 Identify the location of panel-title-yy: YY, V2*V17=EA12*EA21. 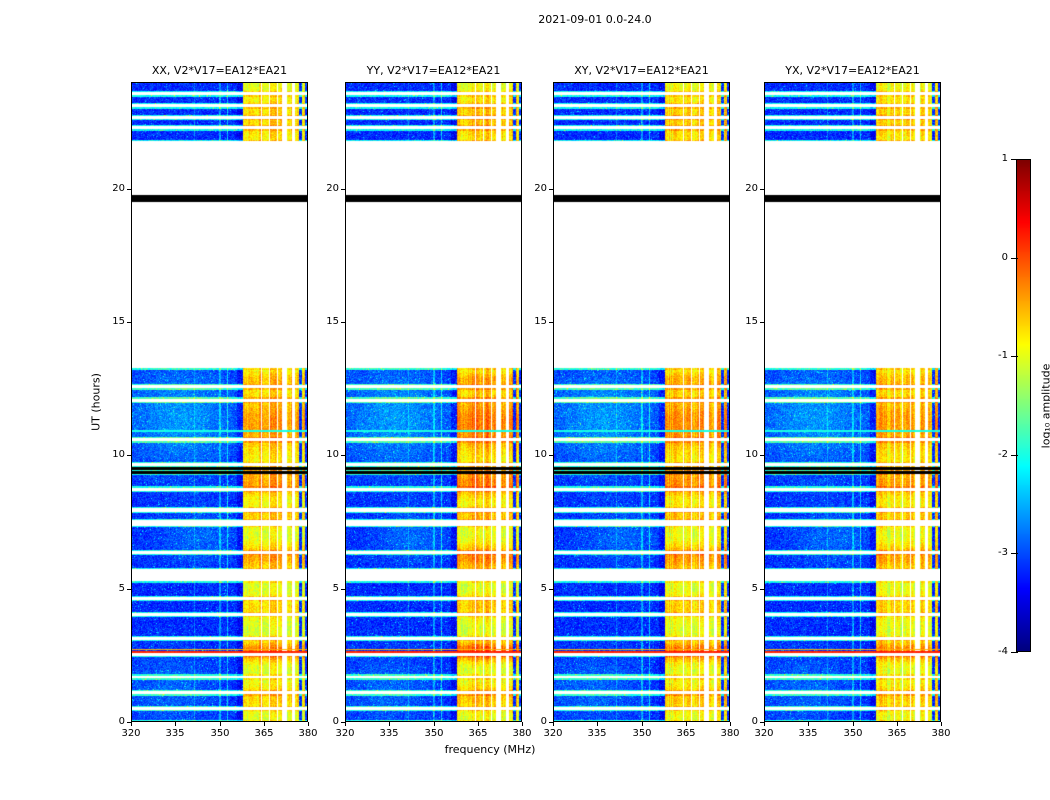
(433, 70).